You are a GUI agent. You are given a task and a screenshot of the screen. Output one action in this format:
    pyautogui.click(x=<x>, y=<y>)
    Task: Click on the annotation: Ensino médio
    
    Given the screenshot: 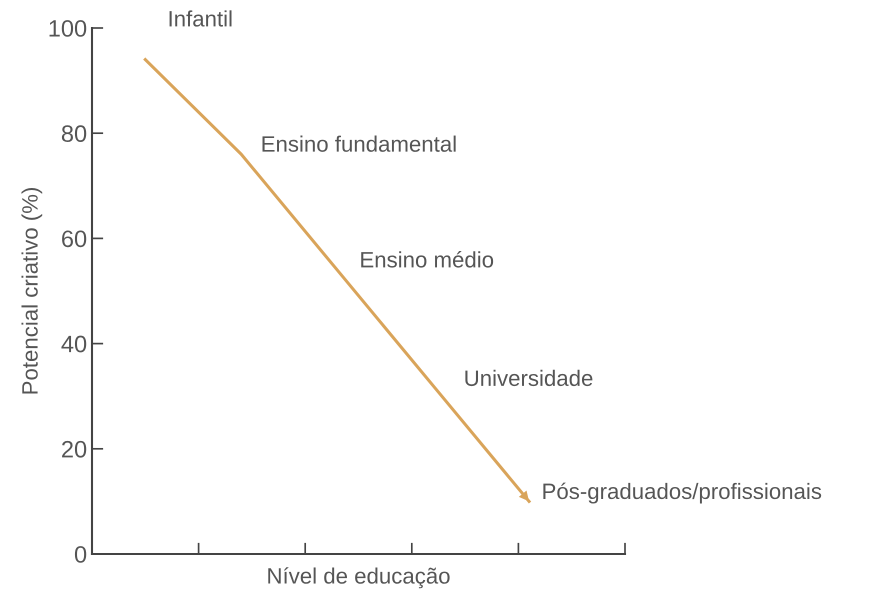 What is the action you would take?
    pyautogui.click(x=427, y=259)
    